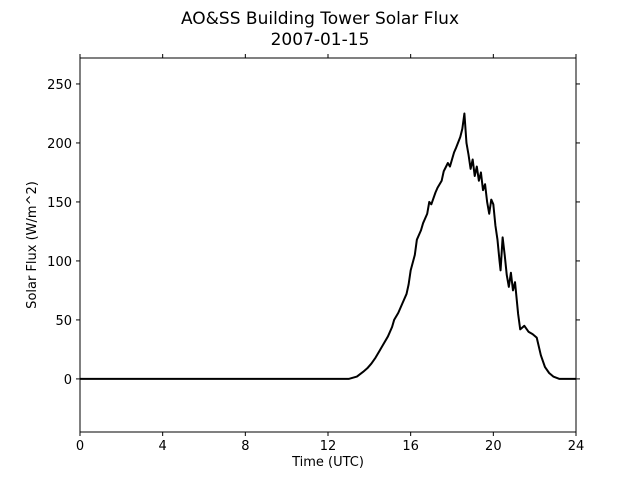 This screenshot has height=484, width=640. Describe the element at coordinates (410, 446) in the screenshot. I see `x-tick-label: 16` at that location.